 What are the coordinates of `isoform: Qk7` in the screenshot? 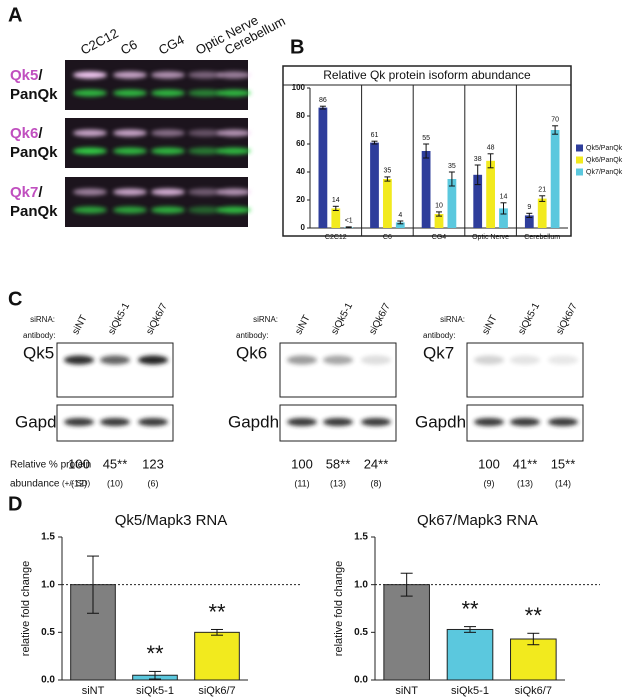 It's located at (24, 192).